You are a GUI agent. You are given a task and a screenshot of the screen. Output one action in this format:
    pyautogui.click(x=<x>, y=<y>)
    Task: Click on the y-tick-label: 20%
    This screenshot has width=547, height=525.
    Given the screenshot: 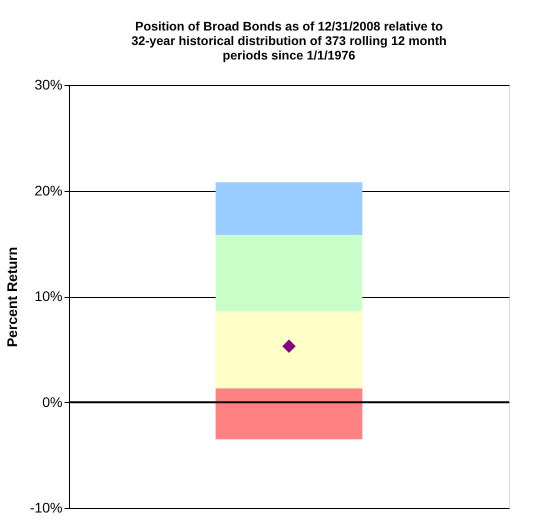 What is the action you would take?
    pyautogui.click(x=48, y=190)
    